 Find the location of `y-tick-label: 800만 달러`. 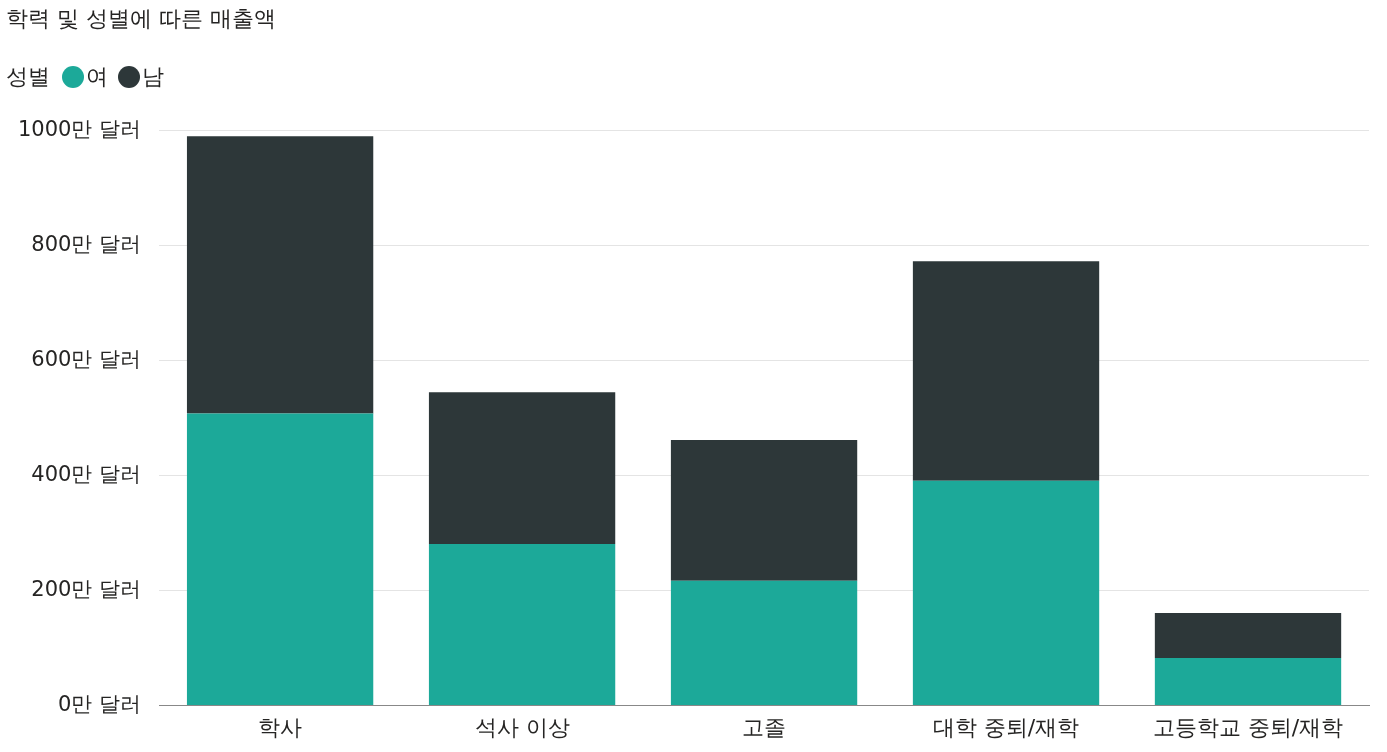

y-tick-label: 800만 달러 is located at coordinates (86, 244).